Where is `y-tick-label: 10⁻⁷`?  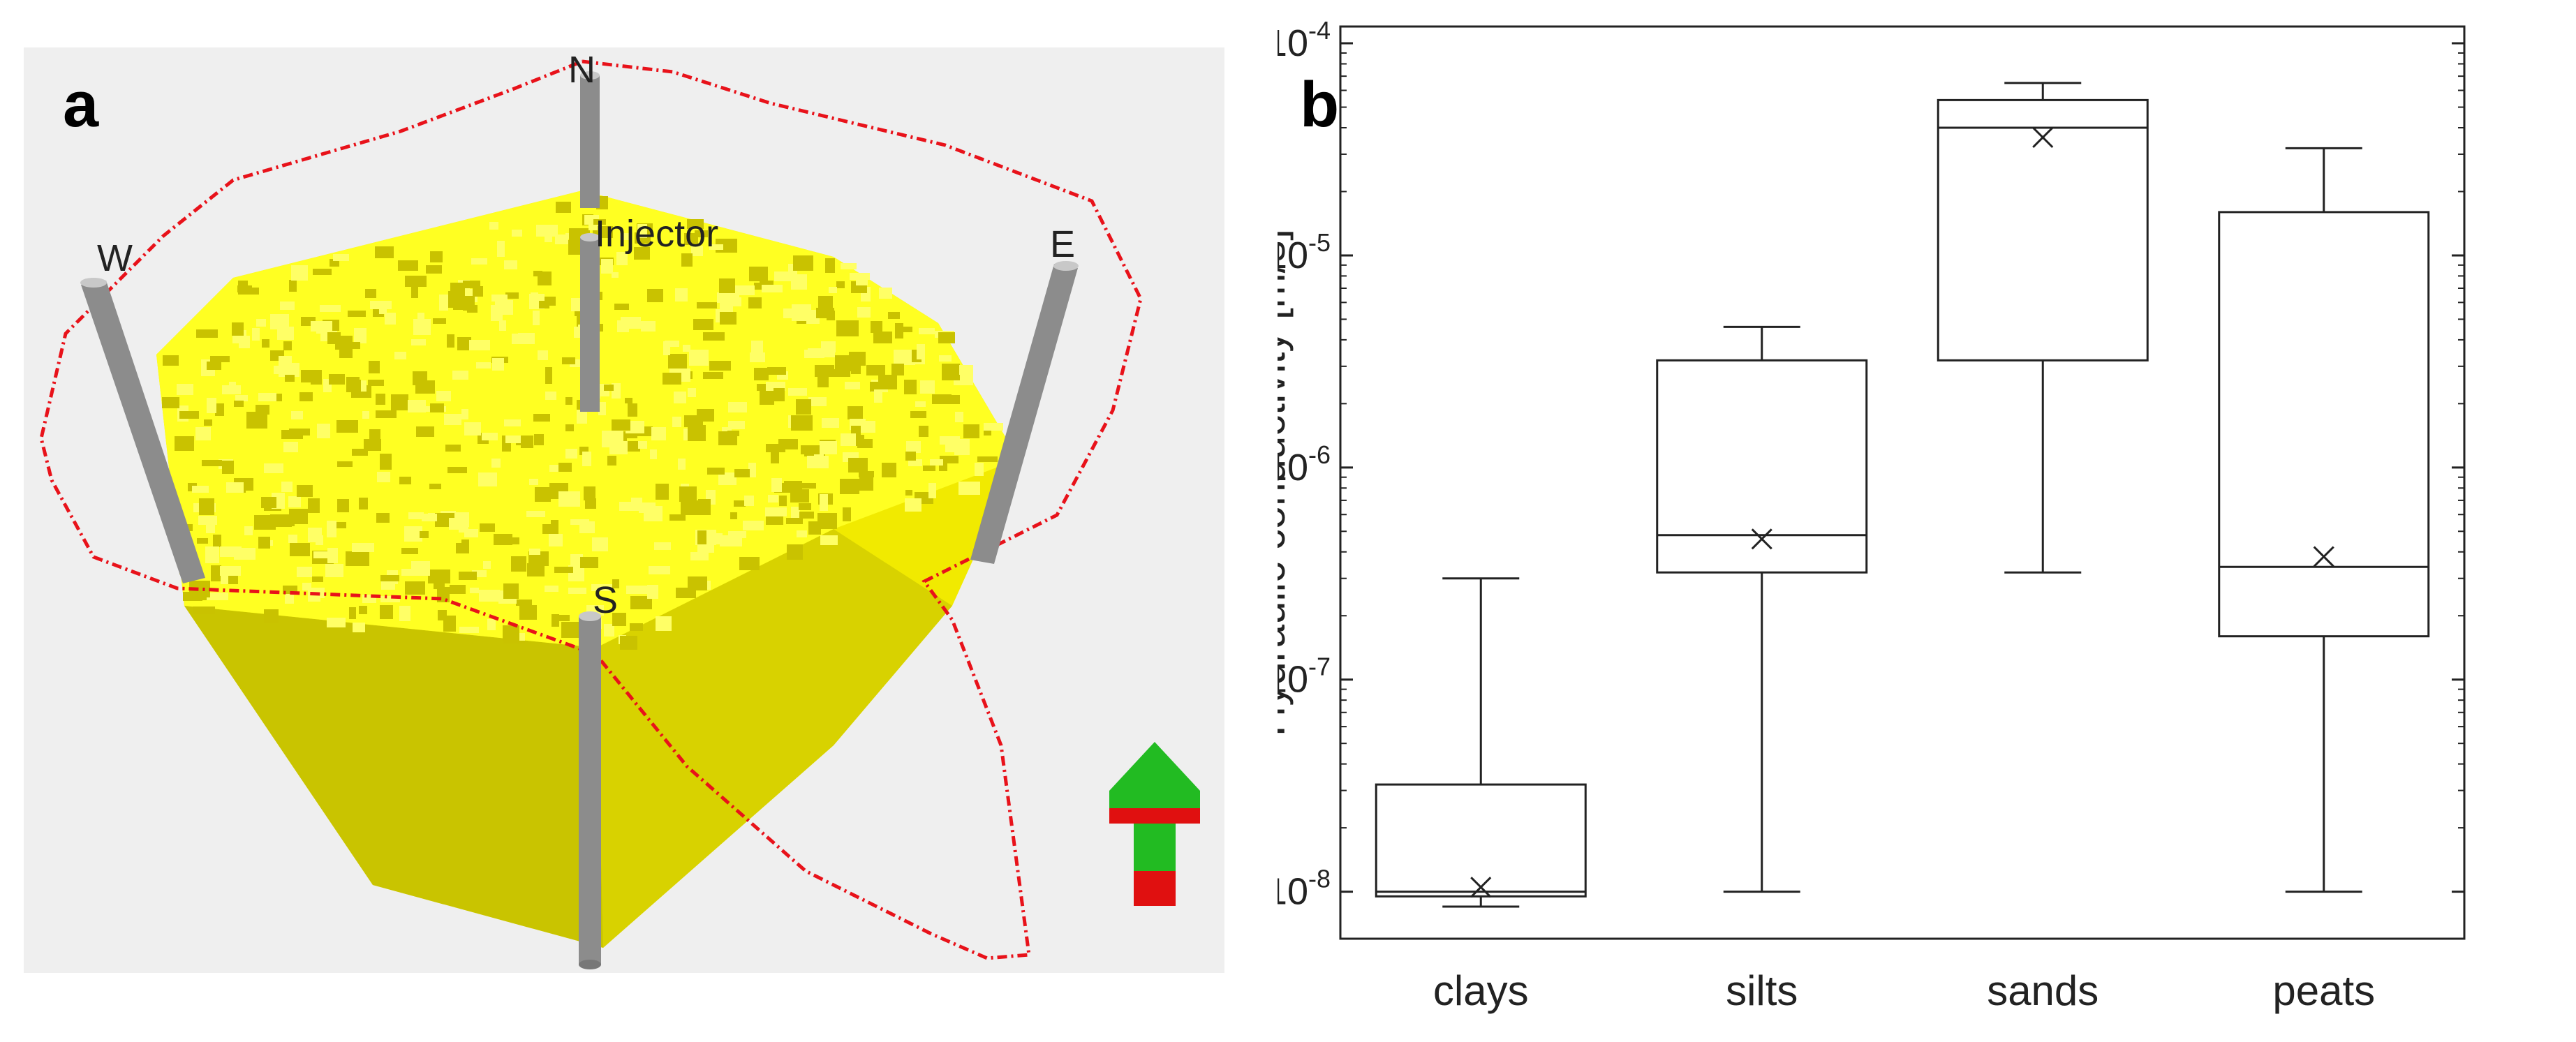 y-tick-label: 10⁻⁷ is located at coordinates (1304, 677).